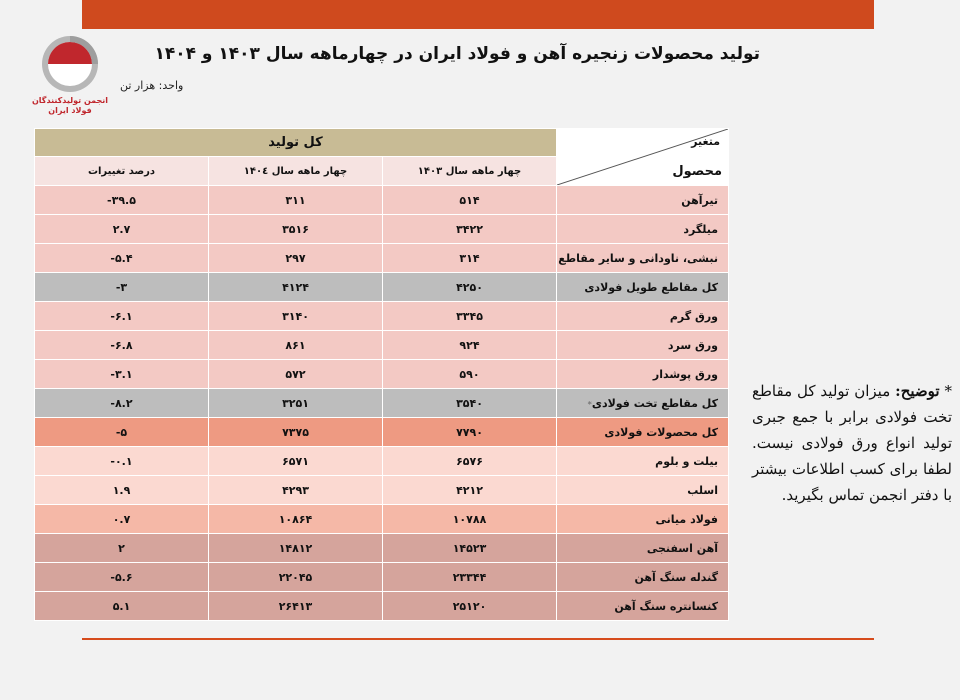  Describe the element at coordinates (295, 200) in the screenshot. I see `cell-1404: ۳۱۱` at that location.